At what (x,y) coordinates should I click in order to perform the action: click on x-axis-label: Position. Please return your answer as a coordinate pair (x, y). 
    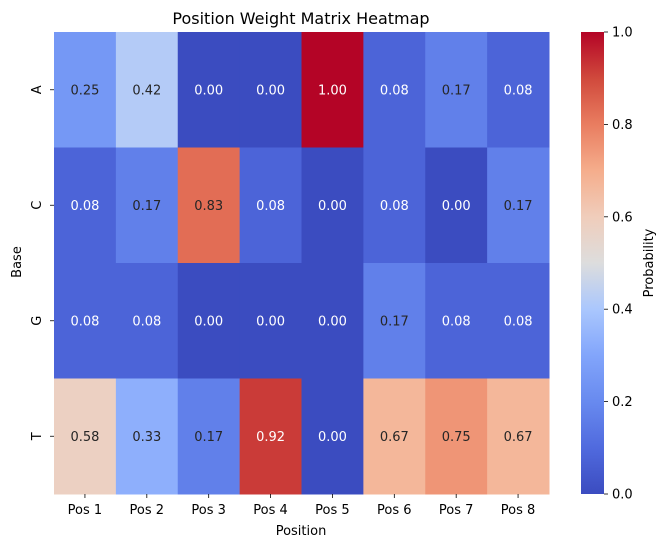
    Looking at the image, I should click on (301, 531).